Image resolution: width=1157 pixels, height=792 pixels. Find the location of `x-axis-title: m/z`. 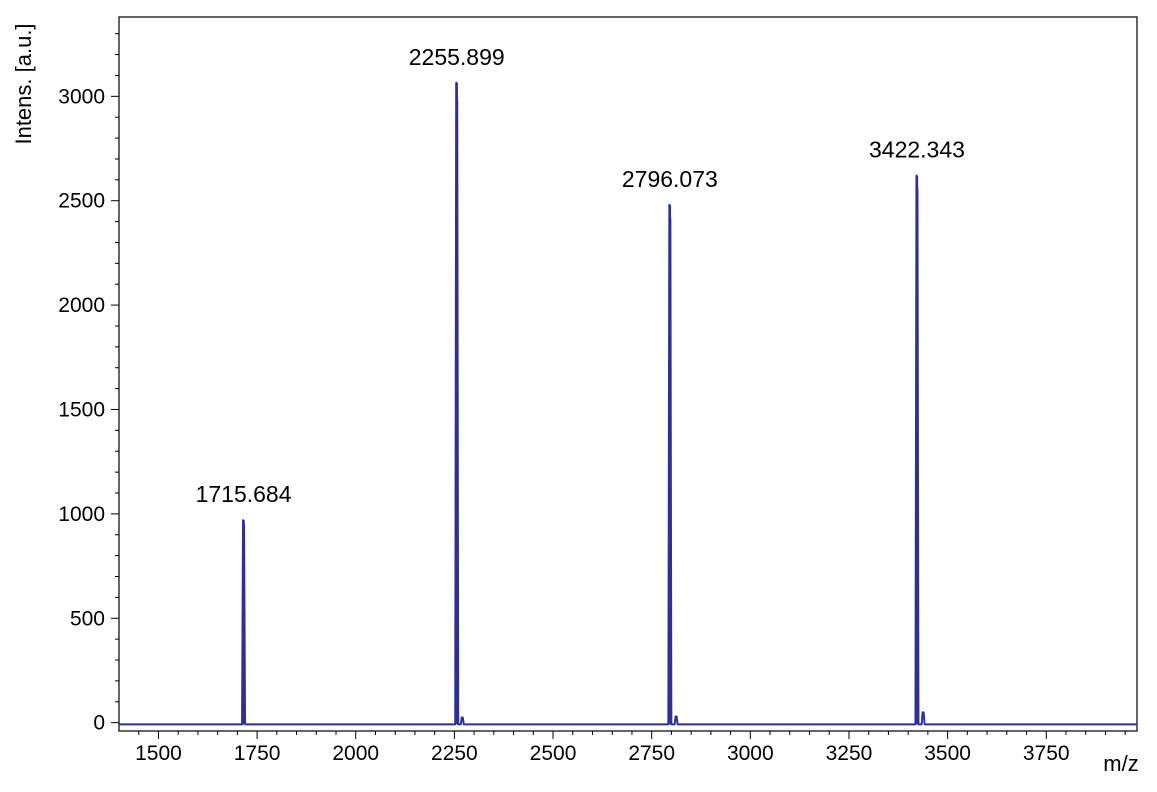

x-axis-title: m/z is located at coordinates (1120, 763).